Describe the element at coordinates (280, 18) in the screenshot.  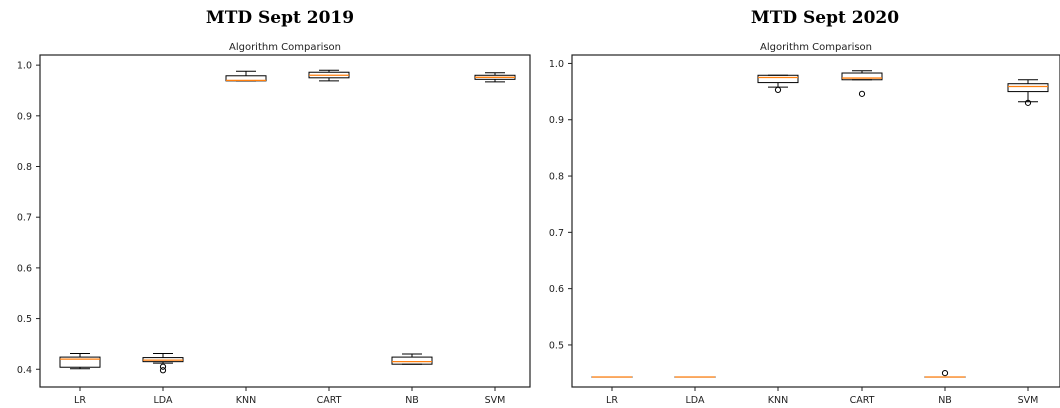
I see `panel-title-2019: MTD Sept 2019` at that location.